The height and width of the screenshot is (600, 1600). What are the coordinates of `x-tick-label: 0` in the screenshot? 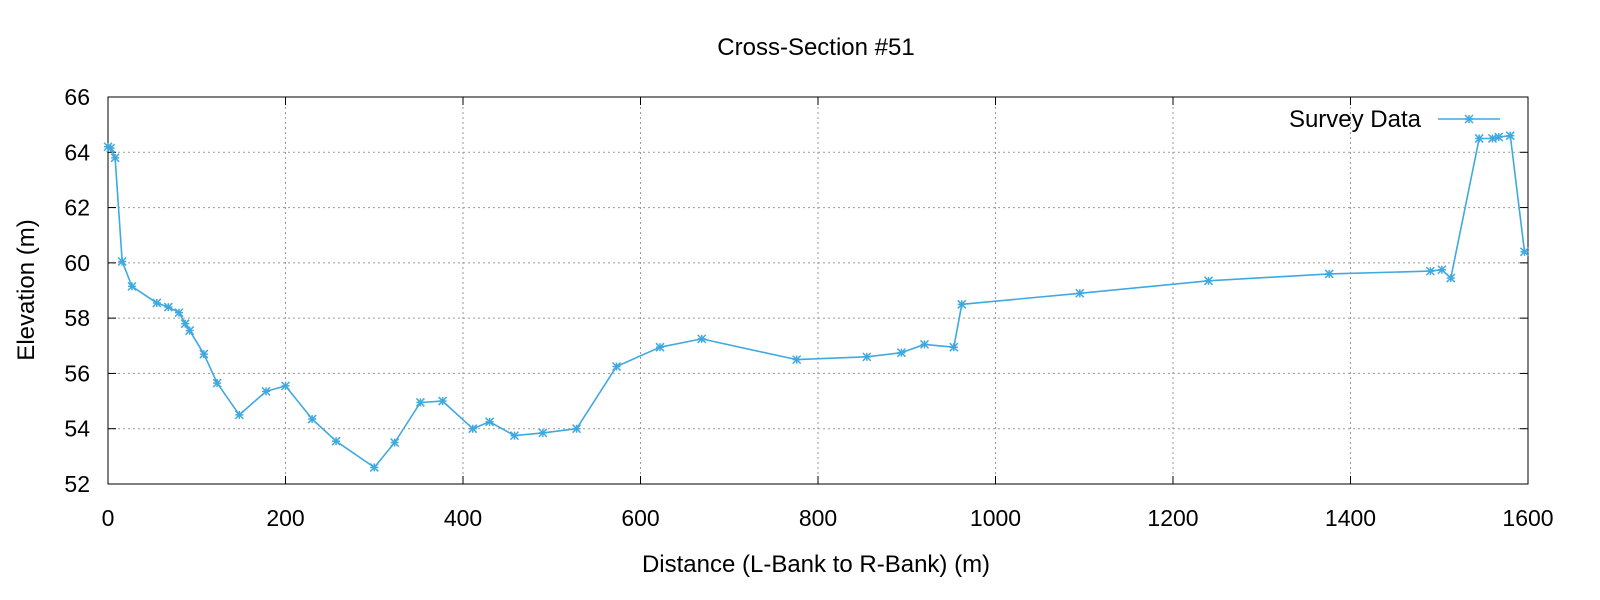 It's located at (108, 518).